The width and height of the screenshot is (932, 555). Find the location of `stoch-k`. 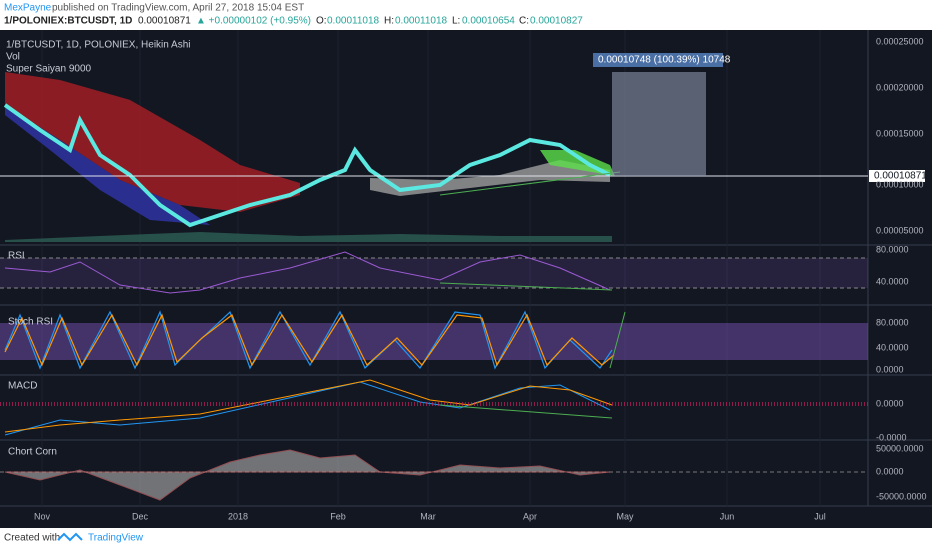

stoch-k is located at coordinates (308, 340).